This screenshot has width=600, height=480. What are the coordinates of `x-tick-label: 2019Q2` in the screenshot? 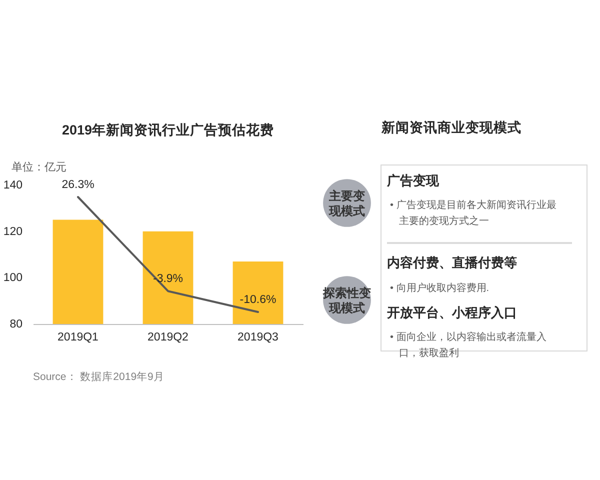 It's located at (168, 338).